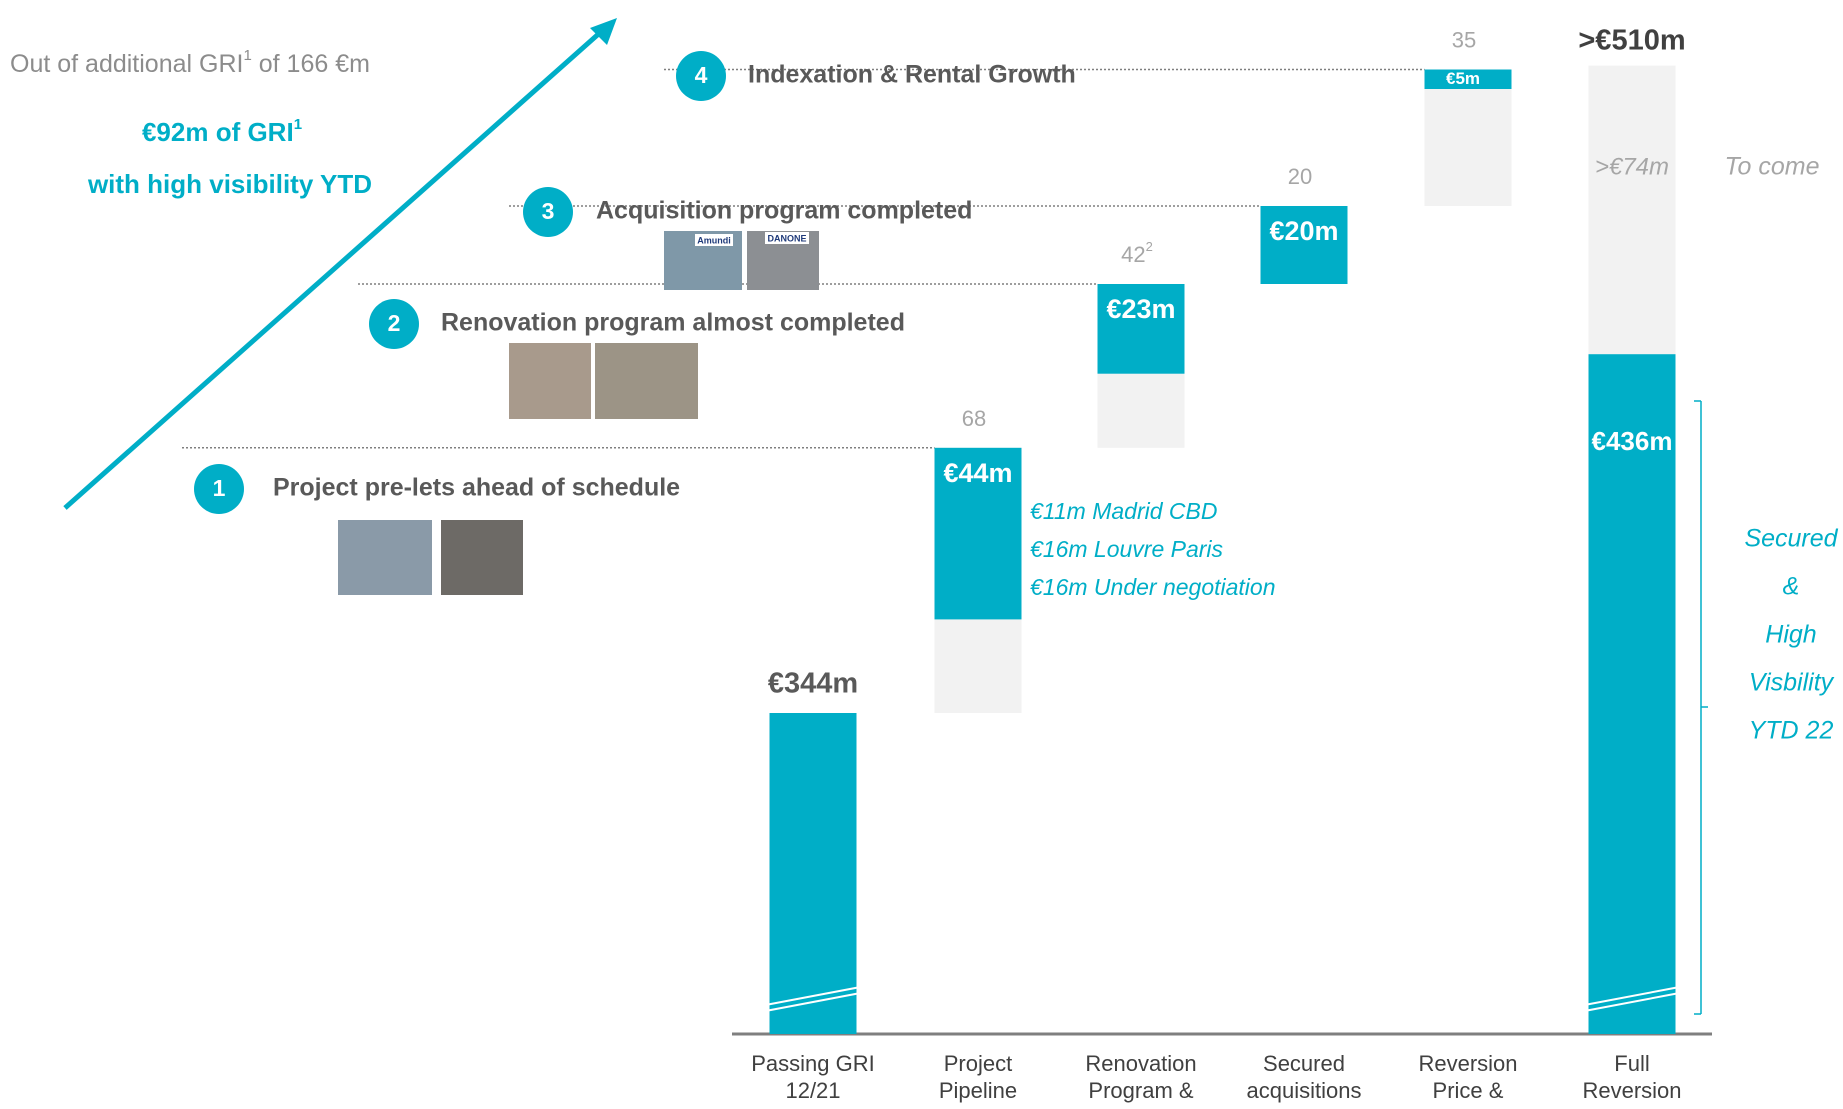  Describe the element at coordinates (912, 75) in the screenshot. I see `step-label: Indexation & Rental Growth` at that location.